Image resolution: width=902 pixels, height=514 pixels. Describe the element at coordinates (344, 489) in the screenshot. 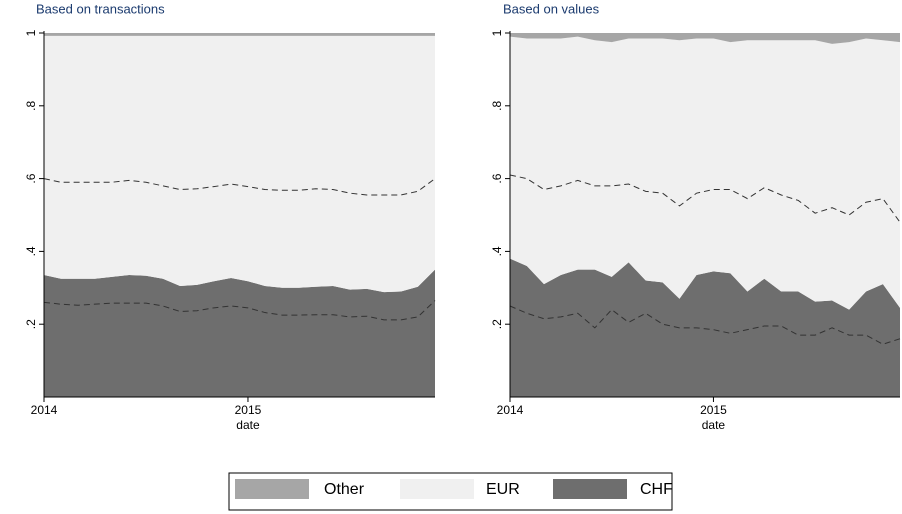

I see `legend-label: Other` at that location.